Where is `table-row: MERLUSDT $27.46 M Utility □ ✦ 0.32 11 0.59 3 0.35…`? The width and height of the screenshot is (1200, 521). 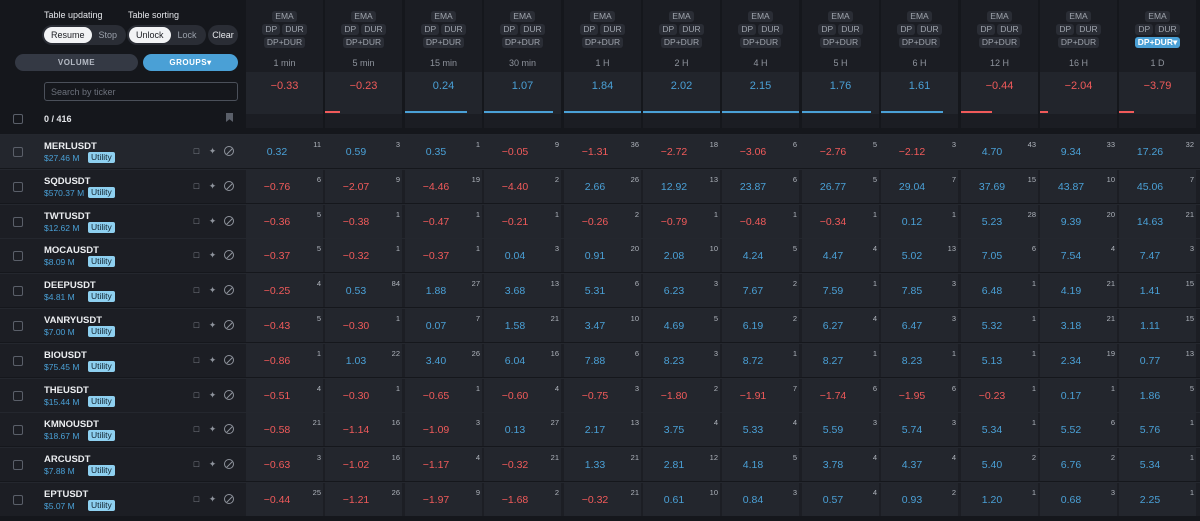 table-row: MERLUSDT $27.46 M Utility □ ✦ 0.32 11 0.59 3 0.35… is located at coordinates (600, 151).